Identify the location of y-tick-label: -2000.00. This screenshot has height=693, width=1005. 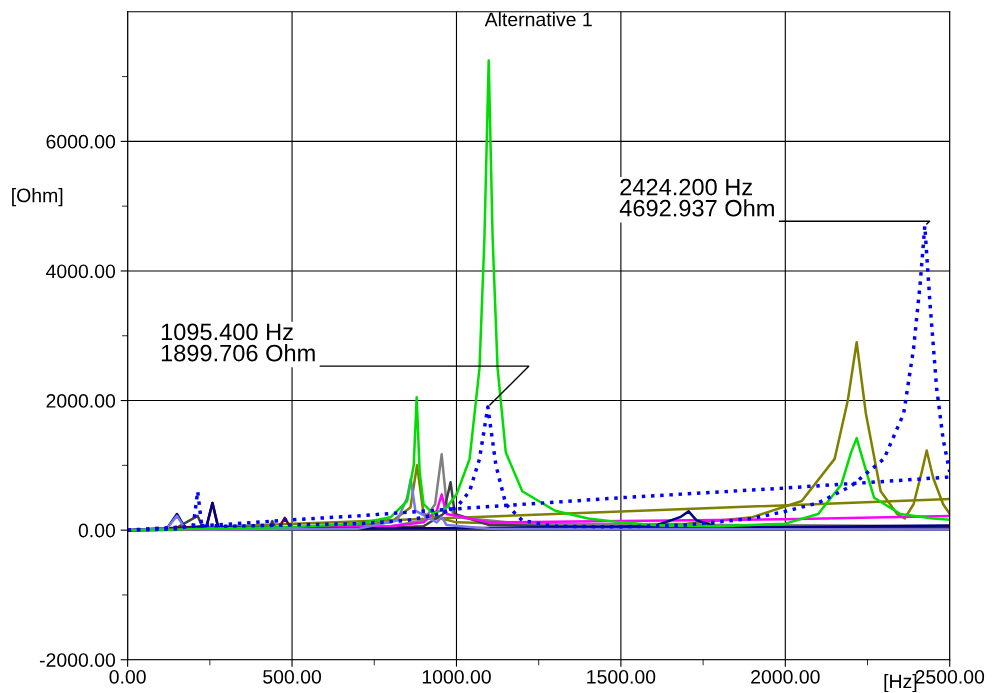
(77, 660).